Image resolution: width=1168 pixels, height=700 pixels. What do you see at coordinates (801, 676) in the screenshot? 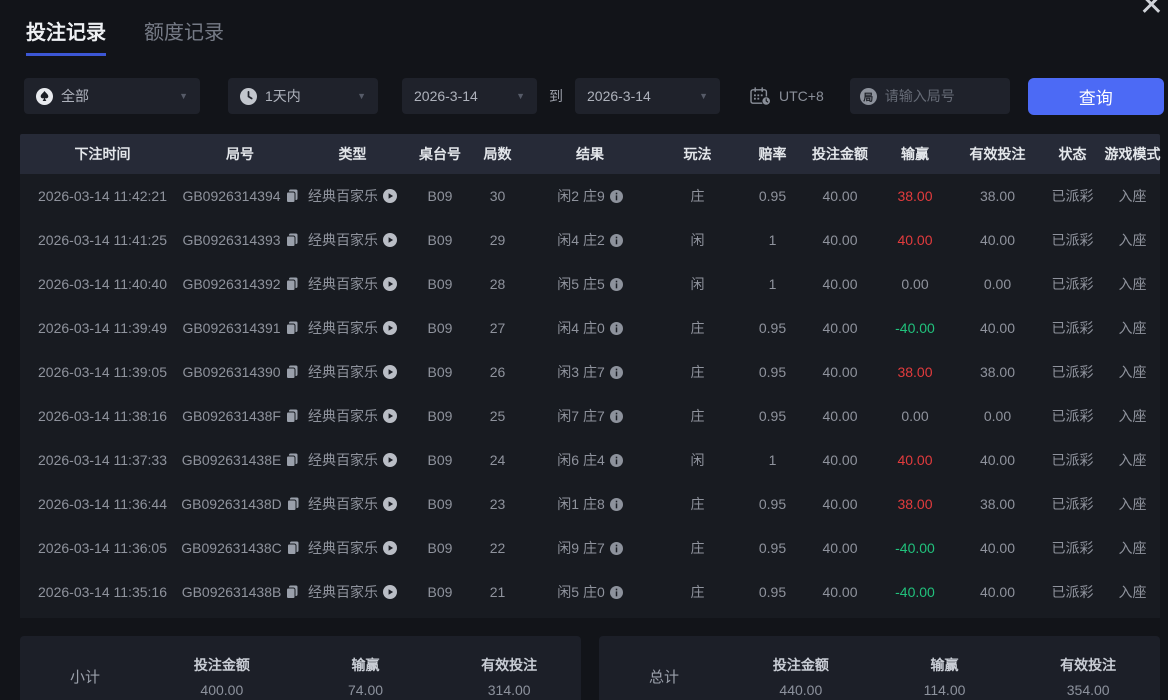
I see `total-bet-amount: 投注金额 440.00` at bounding box center [801, 676].